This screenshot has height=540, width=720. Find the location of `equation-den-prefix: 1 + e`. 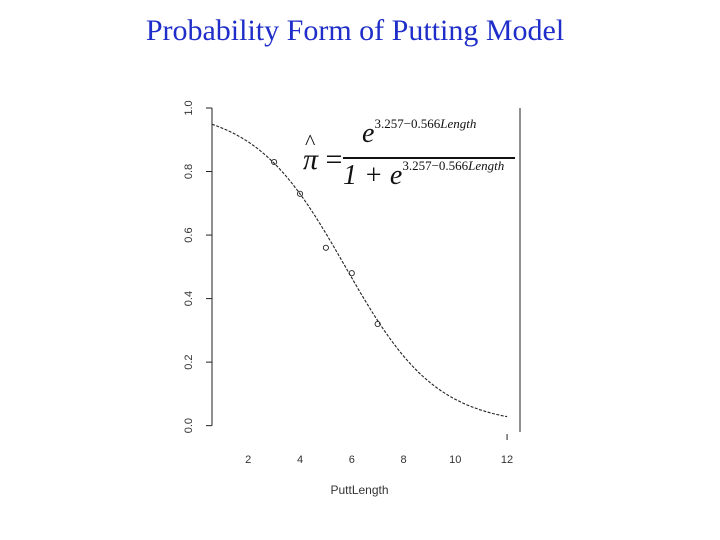

equation-den-prefix: 1 + e is located at coordinates (373, 175).